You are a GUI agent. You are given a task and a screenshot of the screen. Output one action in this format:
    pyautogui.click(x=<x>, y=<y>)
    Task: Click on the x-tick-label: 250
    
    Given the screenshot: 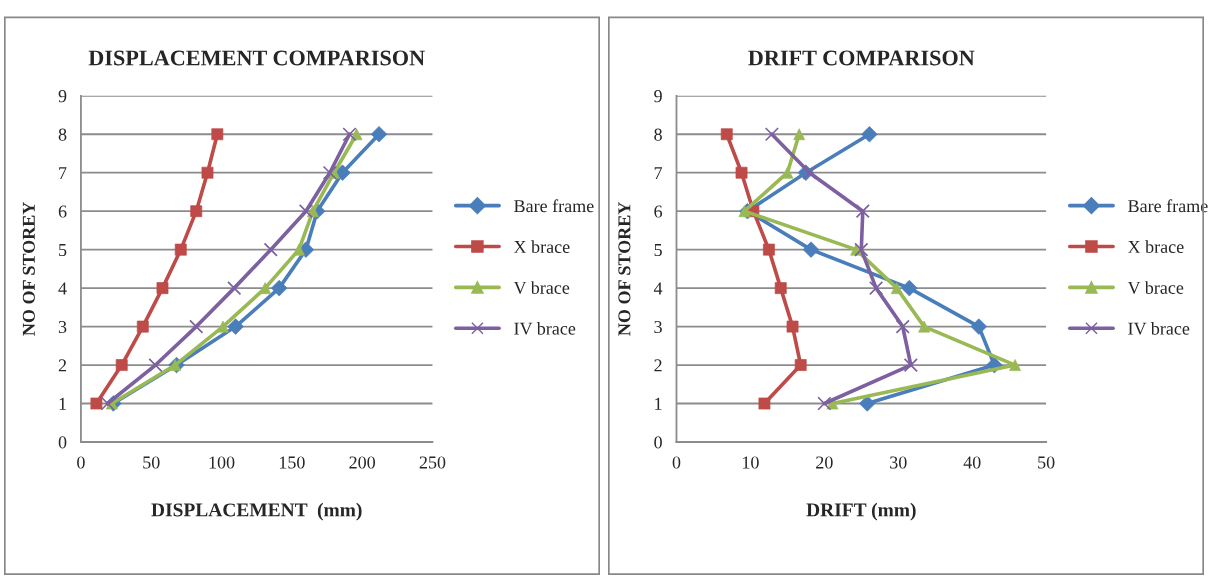 What is the action you would take?
    pyautogui.click(x=432, y=462)
    